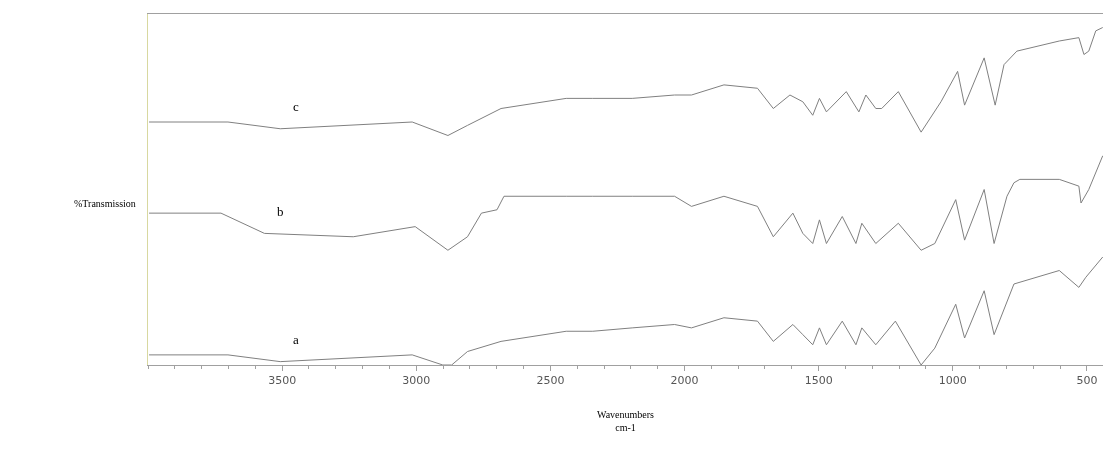 This screenshot has width=1117, height=458. I want to click on x-tick-label: 2000, so click(684, 381).